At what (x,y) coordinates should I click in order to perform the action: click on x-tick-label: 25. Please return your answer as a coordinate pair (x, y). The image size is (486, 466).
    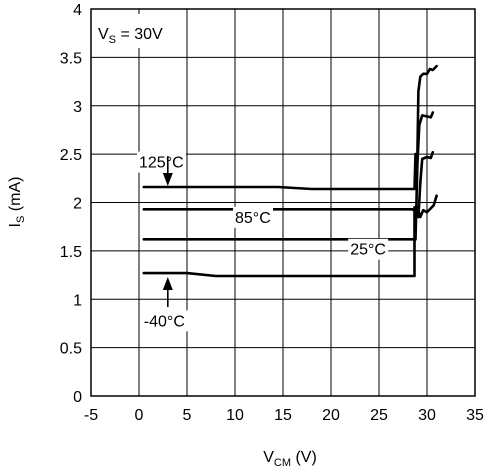
    Looking at the image, I should click on (379, 415).